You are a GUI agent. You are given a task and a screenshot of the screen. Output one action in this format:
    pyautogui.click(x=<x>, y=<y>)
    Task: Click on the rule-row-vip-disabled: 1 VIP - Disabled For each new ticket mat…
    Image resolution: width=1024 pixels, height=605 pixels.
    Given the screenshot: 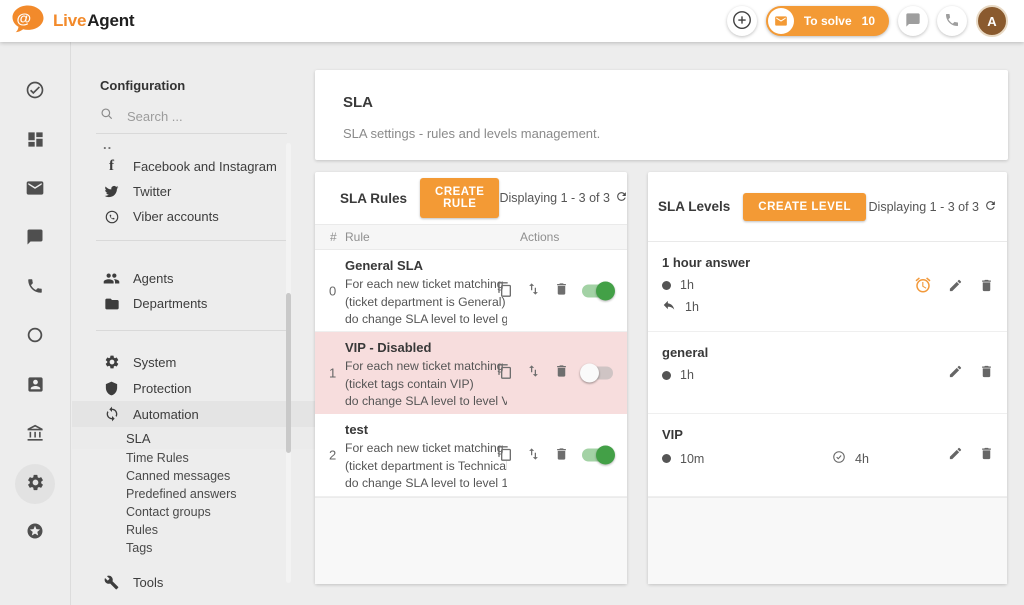 What is the action you would take?
    pyautogui.click(x=471, y=373)
    